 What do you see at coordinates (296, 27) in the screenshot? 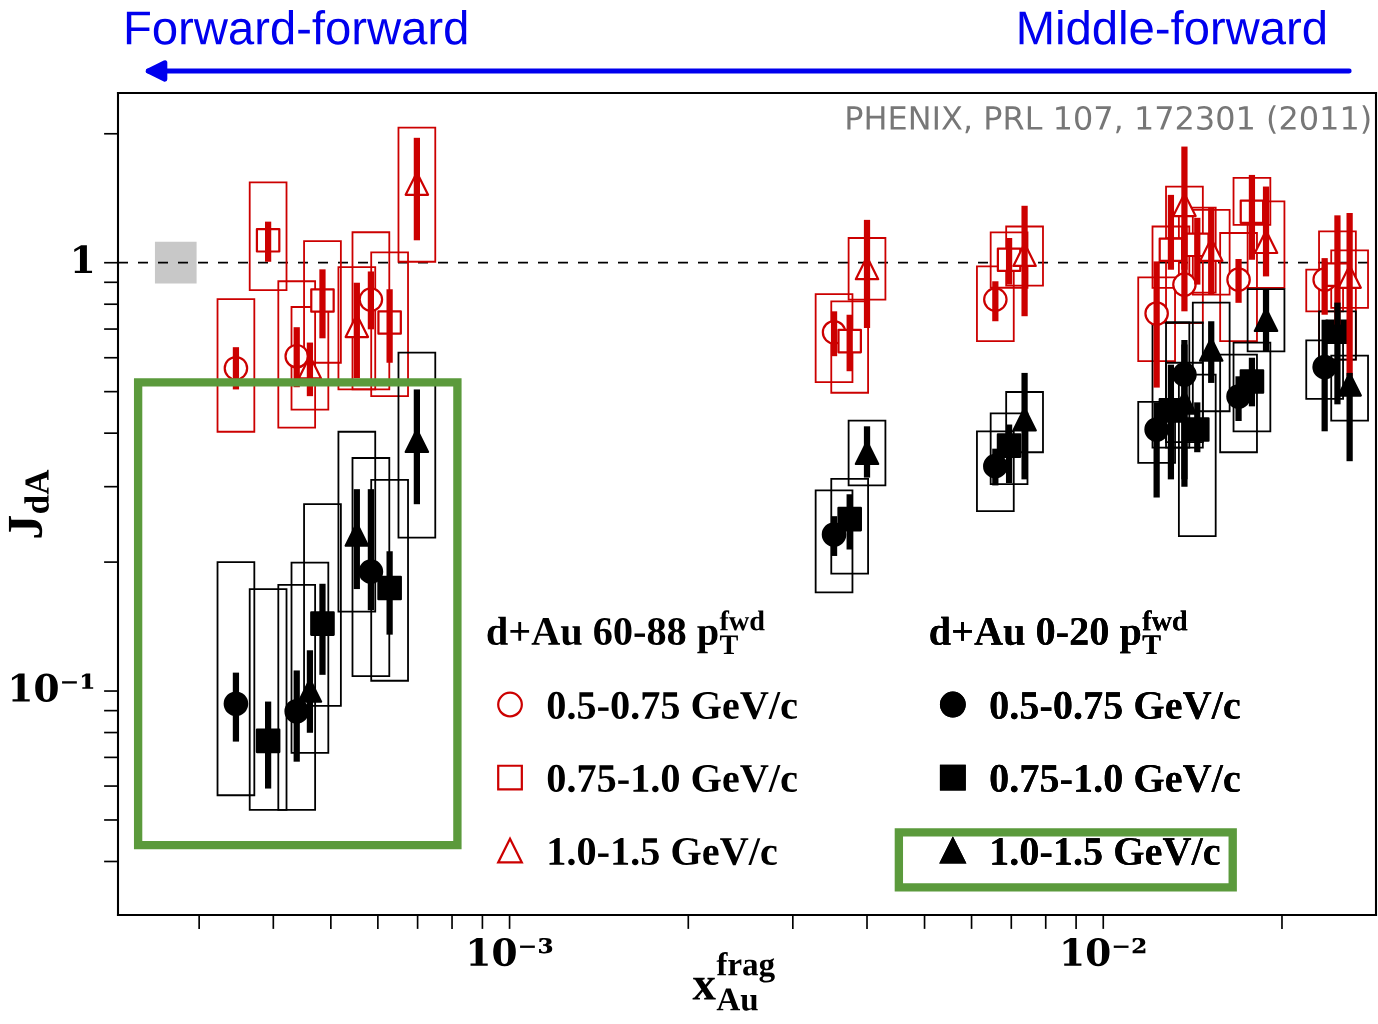
I see `text: Forward-forward` at bounding box center [296, 27].